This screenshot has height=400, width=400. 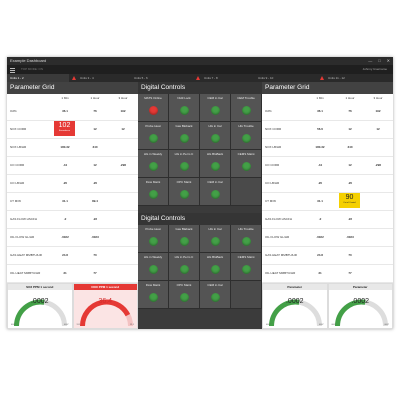 What do you see at coordinates (28, 60) in the screenshot?
I see `window-title: Example Dashboard` at bounding box center [28, 60].